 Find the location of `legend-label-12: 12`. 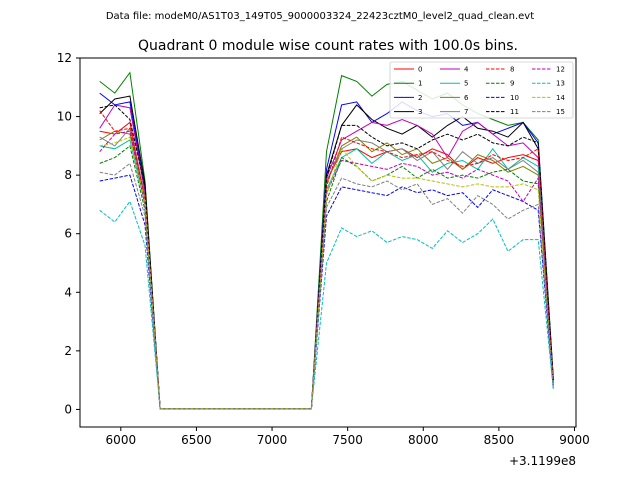

legend-label-12: 12 is located at coordinates (560, 70).